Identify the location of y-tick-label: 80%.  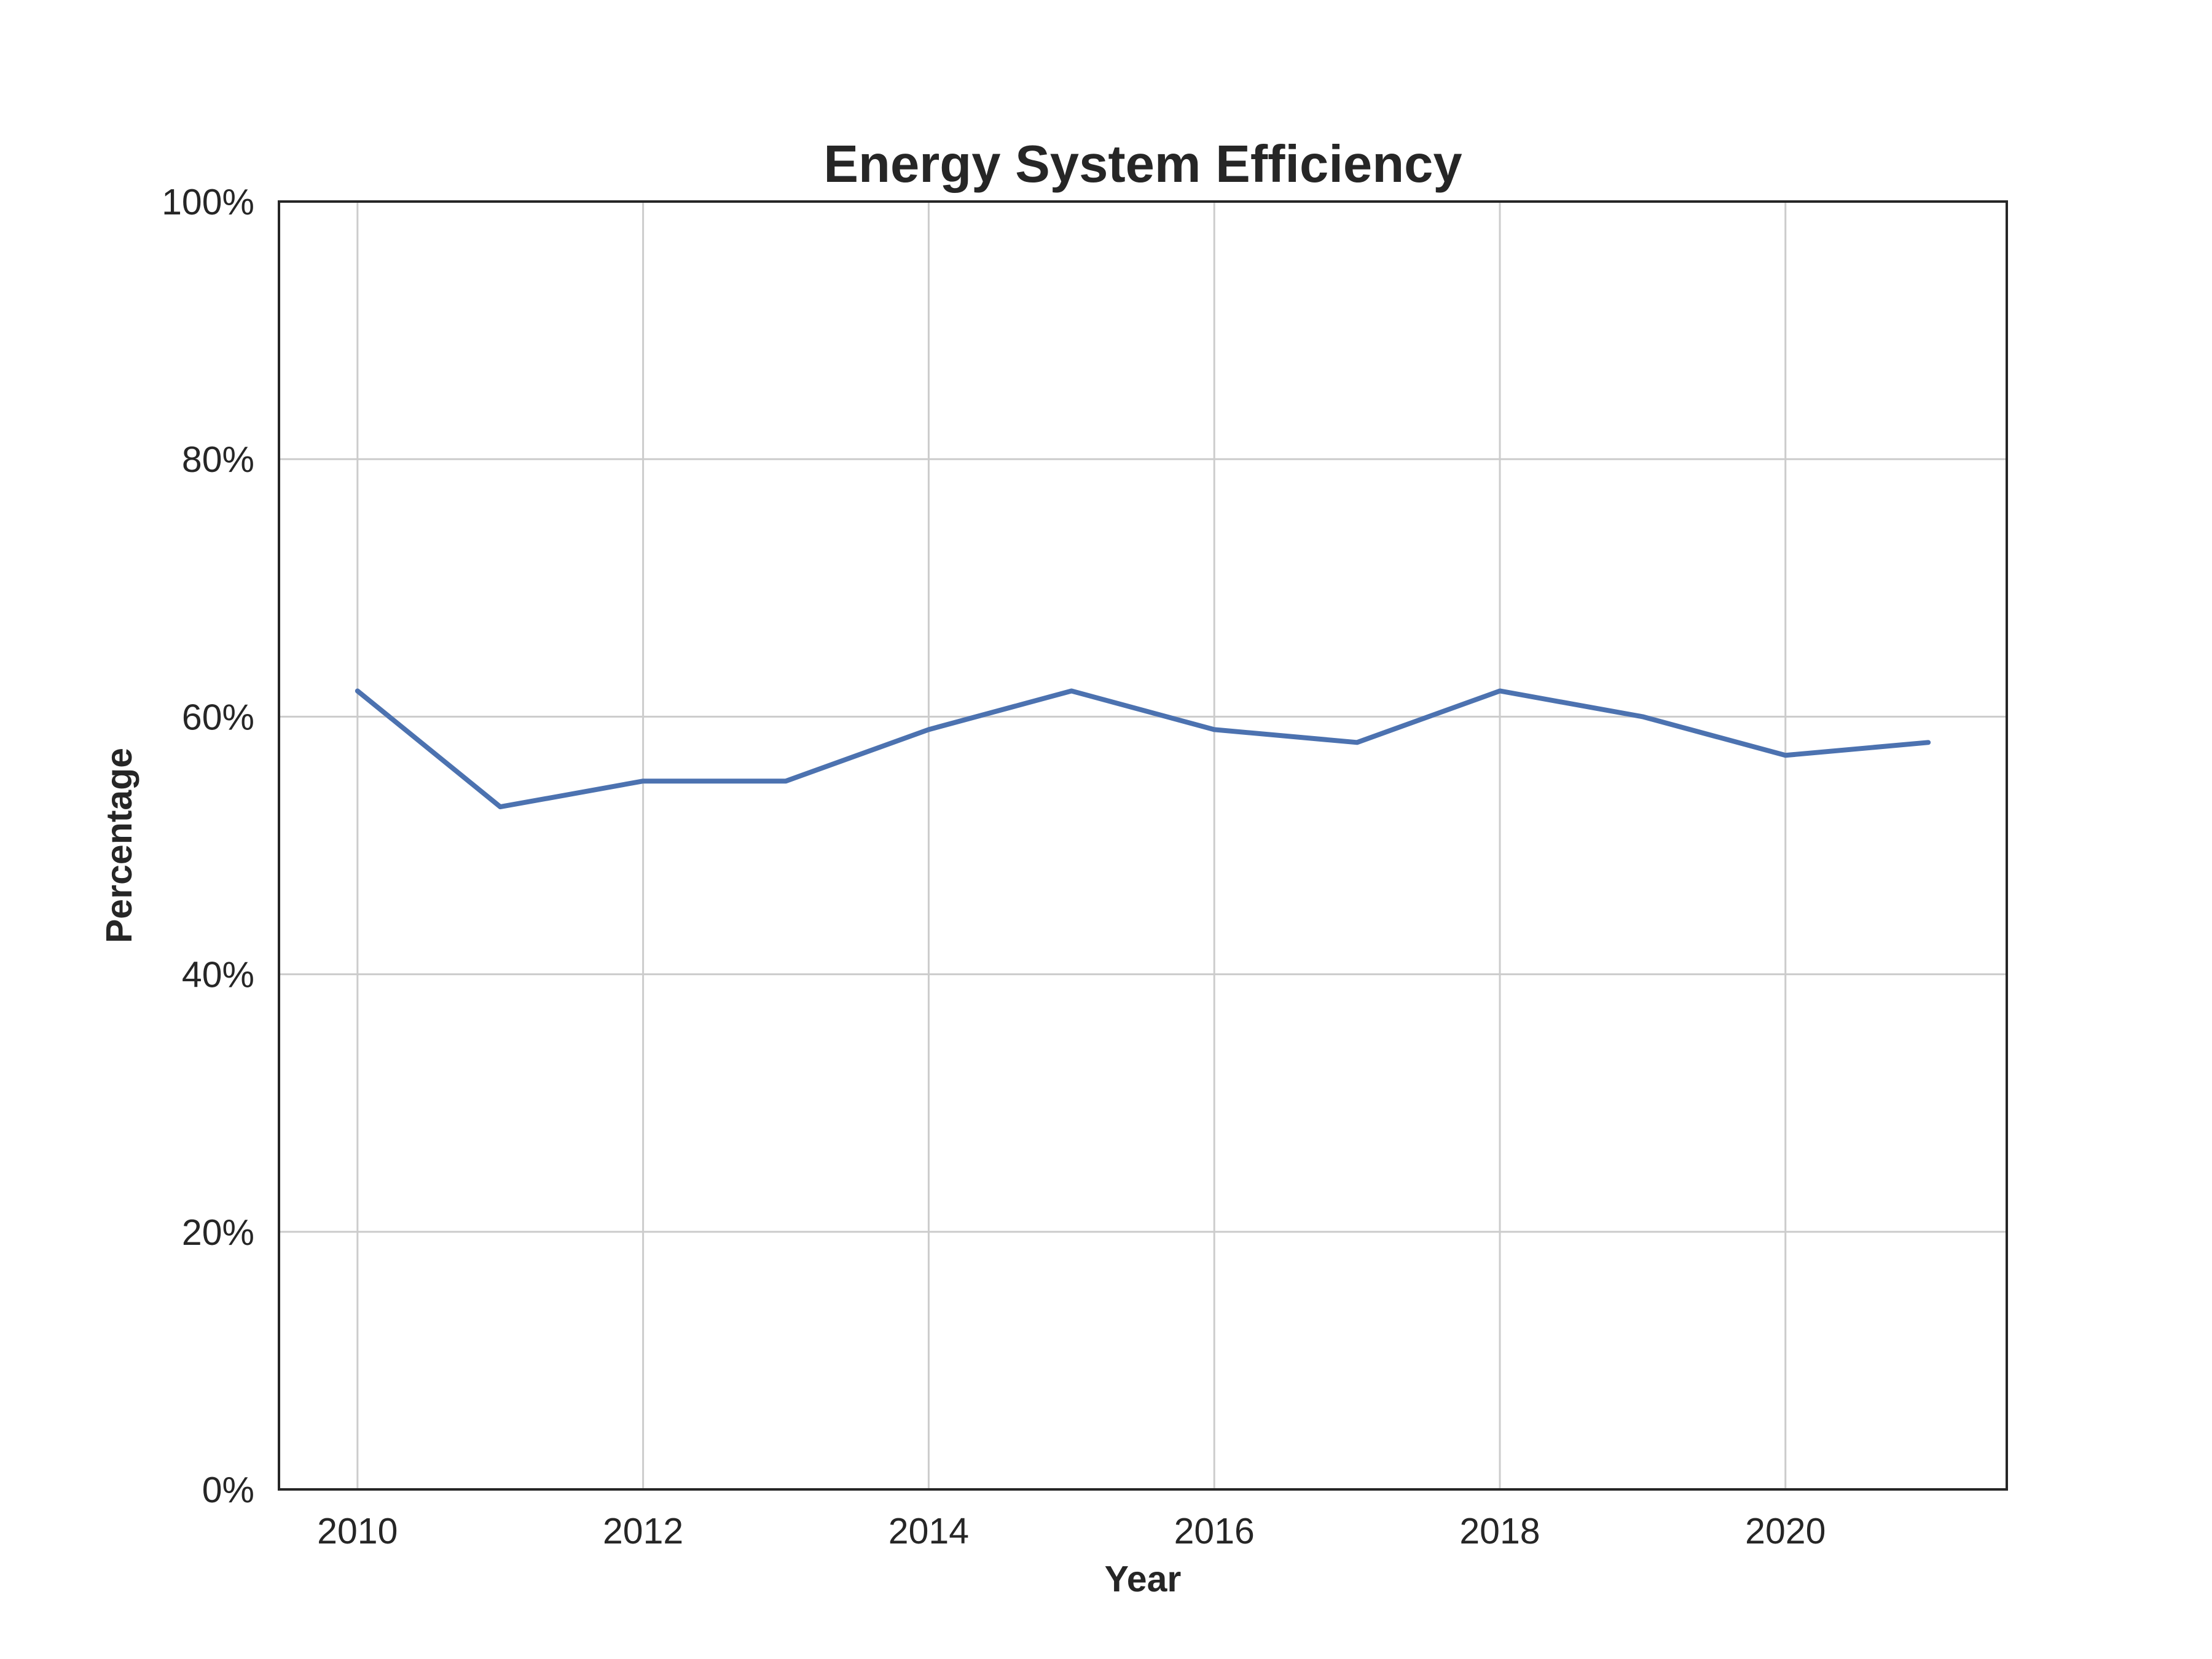
(218, 459).